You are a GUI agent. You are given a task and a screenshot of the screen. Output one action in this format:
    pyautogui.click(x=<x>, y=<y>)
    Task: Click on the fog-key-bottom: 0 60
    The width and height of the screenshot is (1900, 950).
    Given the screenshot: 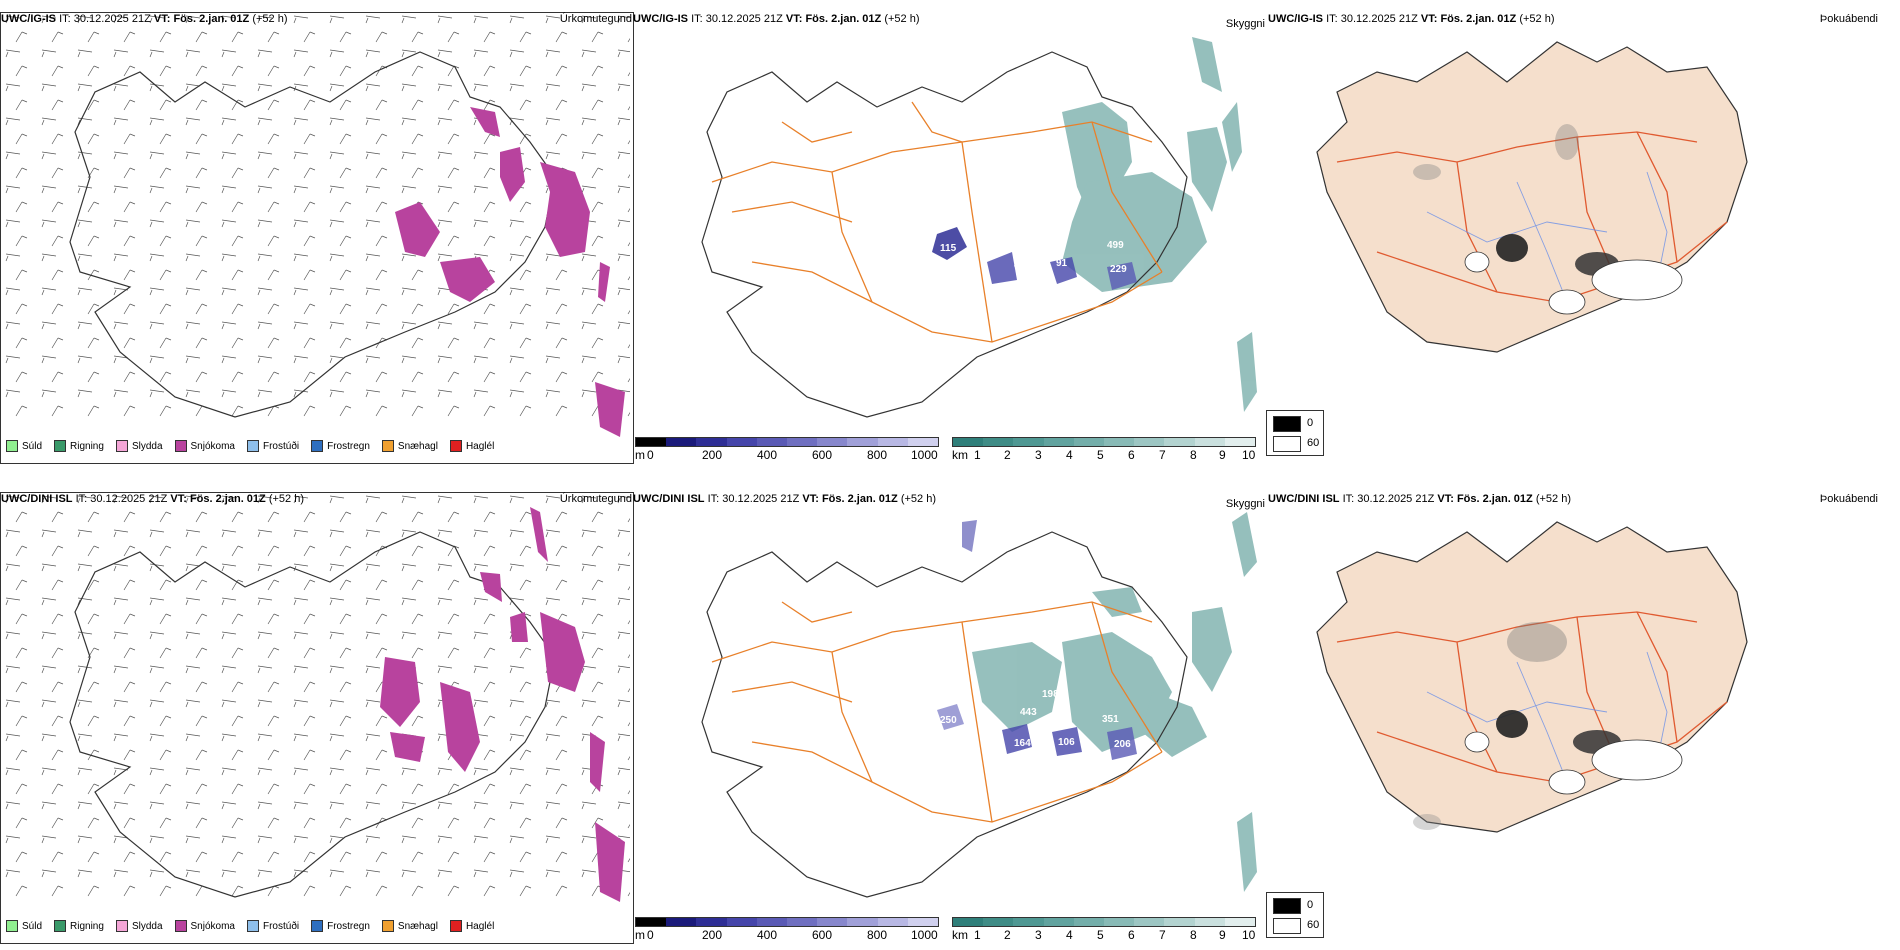 What is the action you would take?
    pyautogui.click(x=1295, y=915)
    